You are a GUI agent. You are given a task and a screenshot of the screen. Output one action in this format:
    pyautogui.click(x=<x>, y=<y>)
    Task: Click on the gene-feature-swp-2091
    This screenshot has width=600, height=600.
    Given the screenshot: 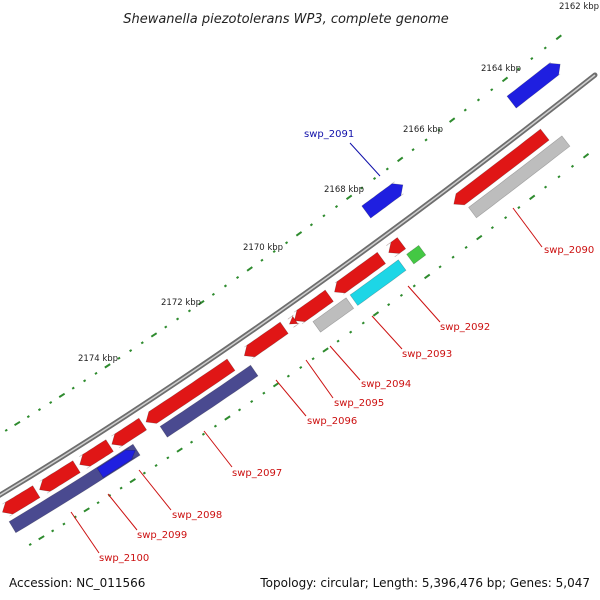 What is the action you would take?
    pyautogui.click(x=383, y=200)
    